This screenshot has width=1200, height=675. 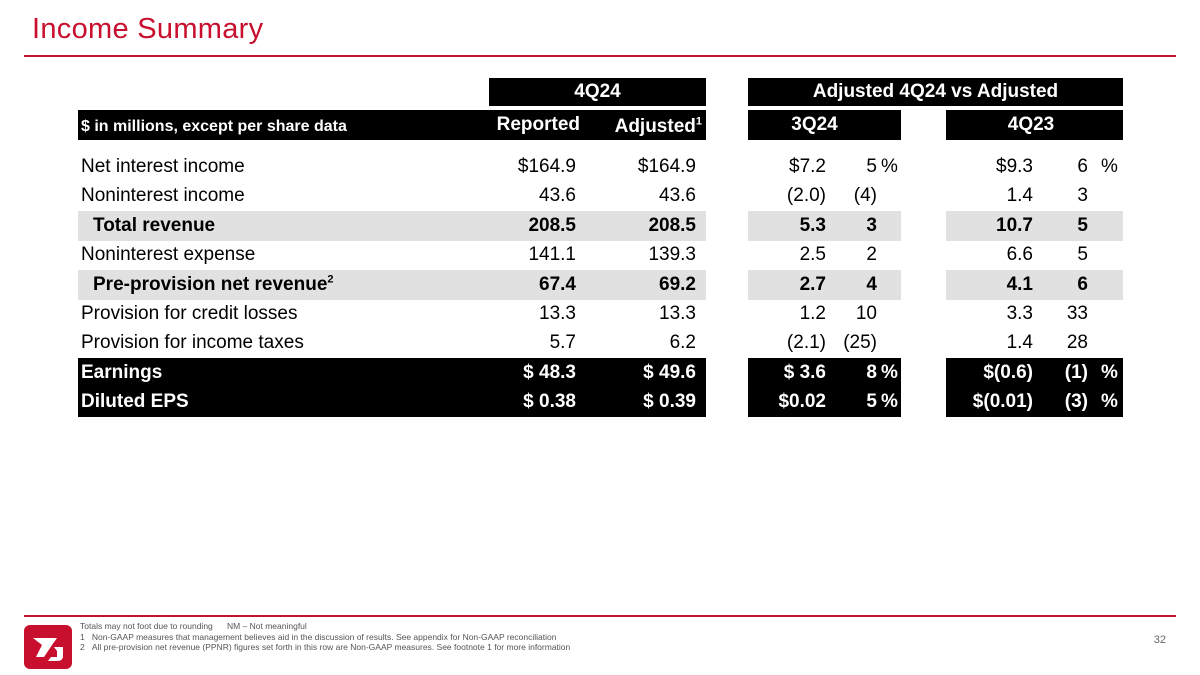 I want to click on header-band-4q24-group, so click(x=597, y=92).